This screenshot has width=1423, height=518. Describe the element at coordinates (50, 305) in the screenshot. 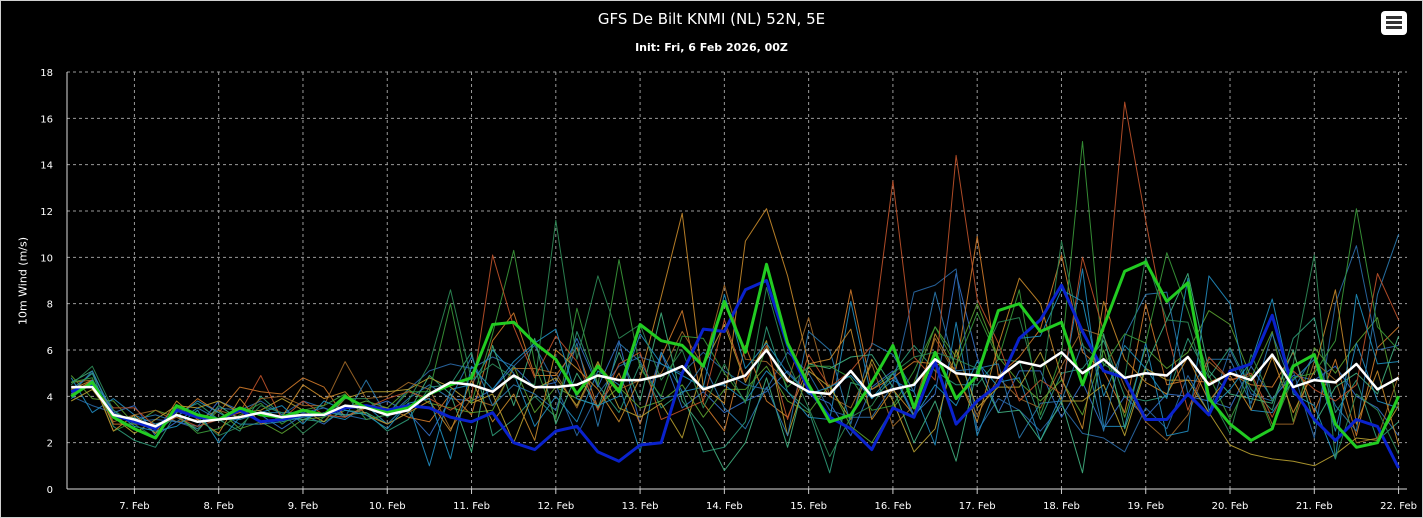

I see `y-tick-label: 8` at that location.